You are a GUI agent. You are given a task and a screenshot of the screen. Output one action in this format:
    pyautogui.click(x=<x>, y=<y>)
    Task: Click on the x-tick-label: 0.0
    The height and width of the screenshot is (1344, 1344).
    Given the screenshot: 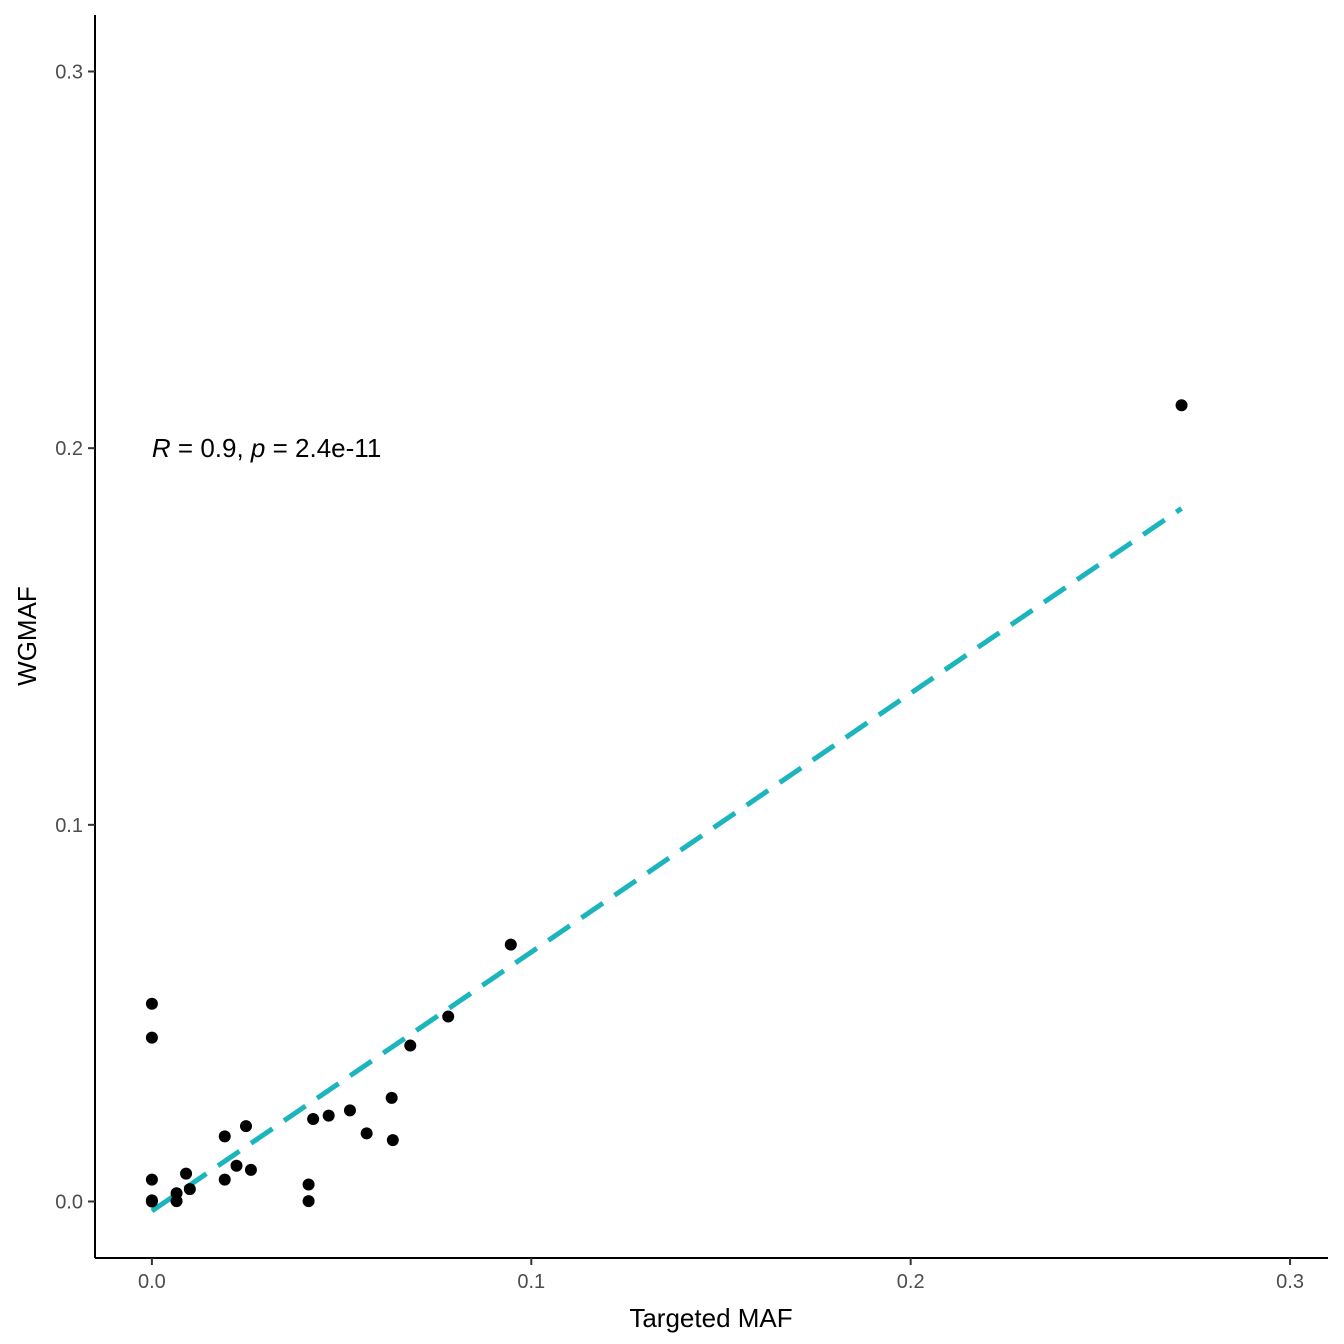 What is the action you would take?
    pyautogui.click(x=152, y=1282)
    